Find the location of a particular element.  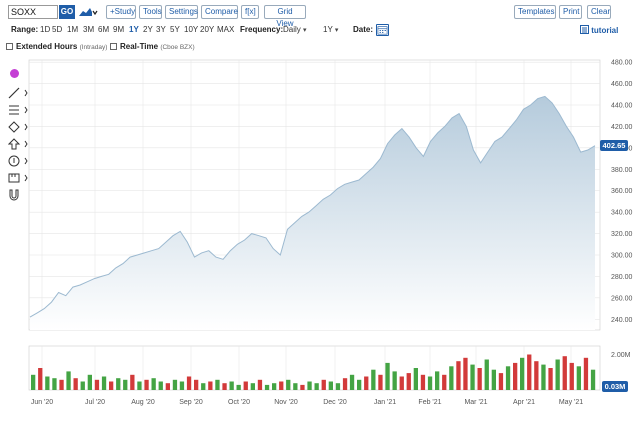

compare-button: Compare is located at coordinates (219, 12).